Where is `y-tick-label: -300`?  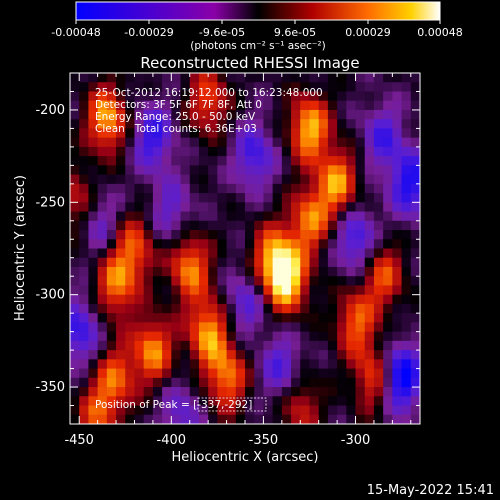
y-tick-label: -300 is located at coordinates (50, 295).